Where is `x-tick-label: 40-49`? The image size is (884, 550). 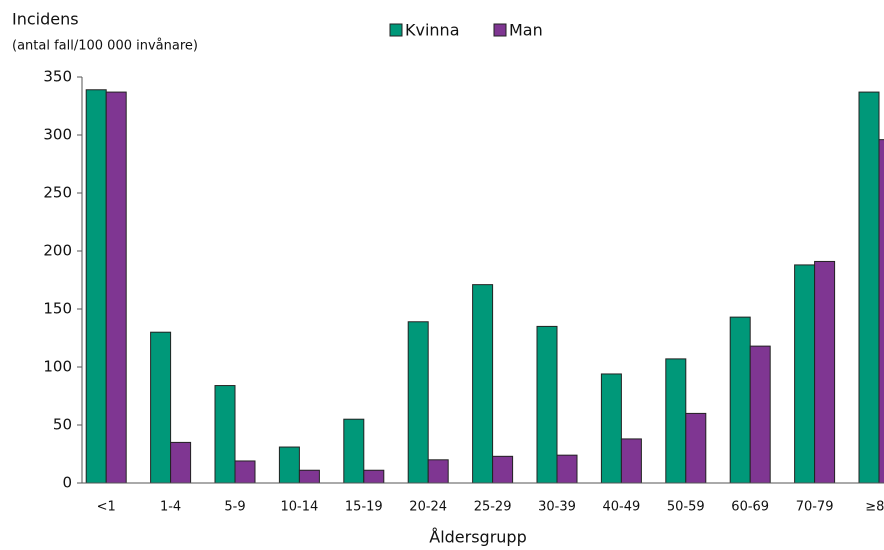
x-tick-label: 40-49 is located at coordinates (622, 507).